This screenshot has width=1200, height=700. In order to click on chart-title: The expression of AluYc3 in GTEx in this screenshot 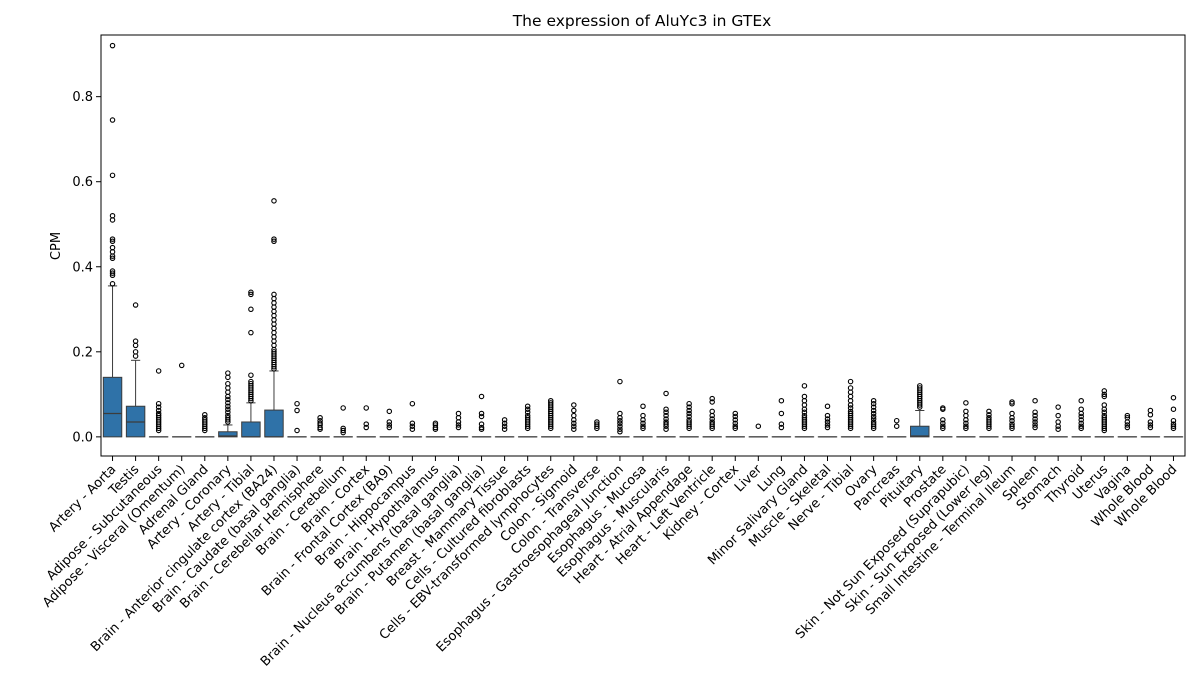, I will do `click(642, 21)`.